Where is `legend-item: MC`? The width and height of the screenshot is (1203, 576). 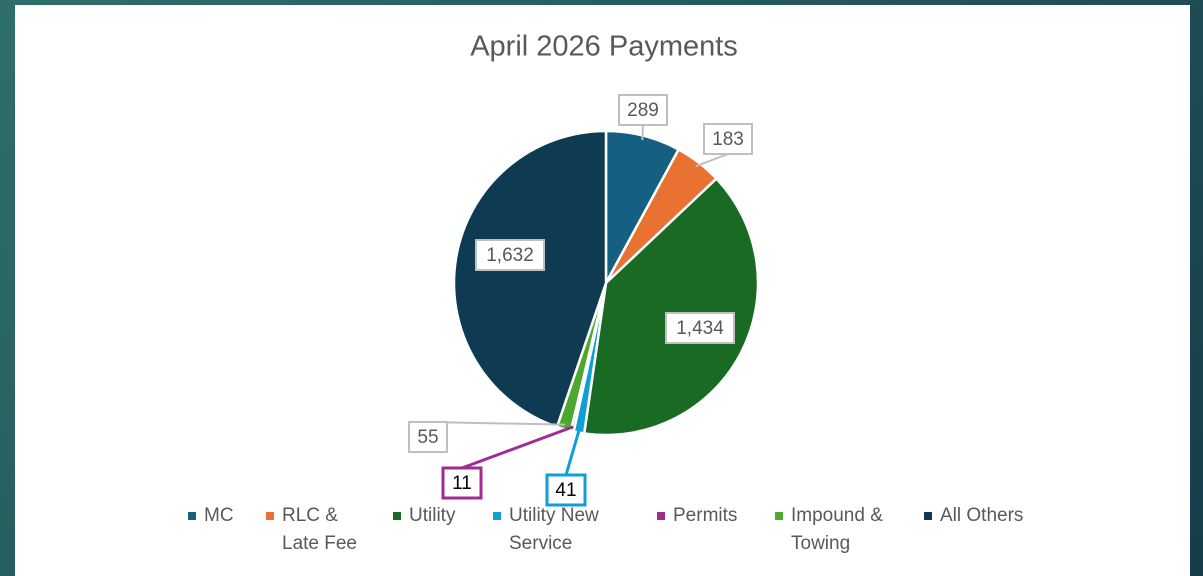 legend-item: MC is located at coordinates (223, 516).